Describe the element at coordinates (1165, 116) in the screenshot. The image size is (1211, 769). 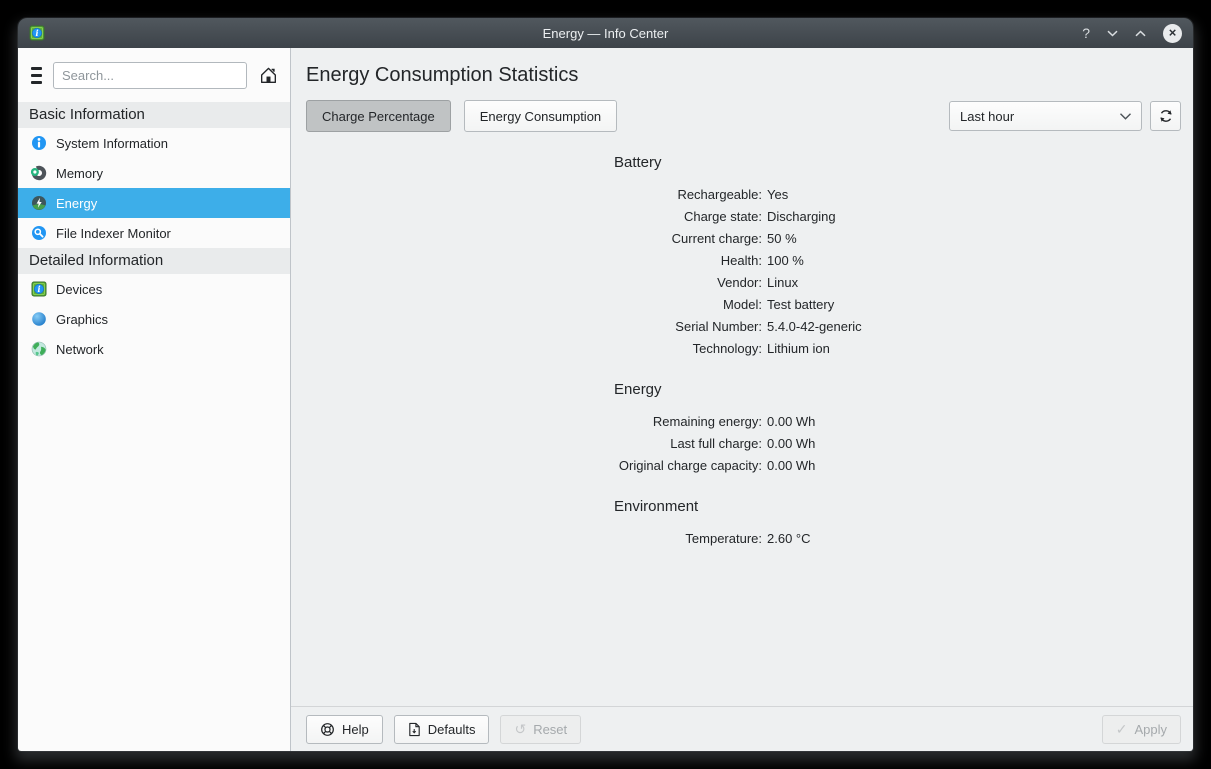
I see `refresh-button` at that location.